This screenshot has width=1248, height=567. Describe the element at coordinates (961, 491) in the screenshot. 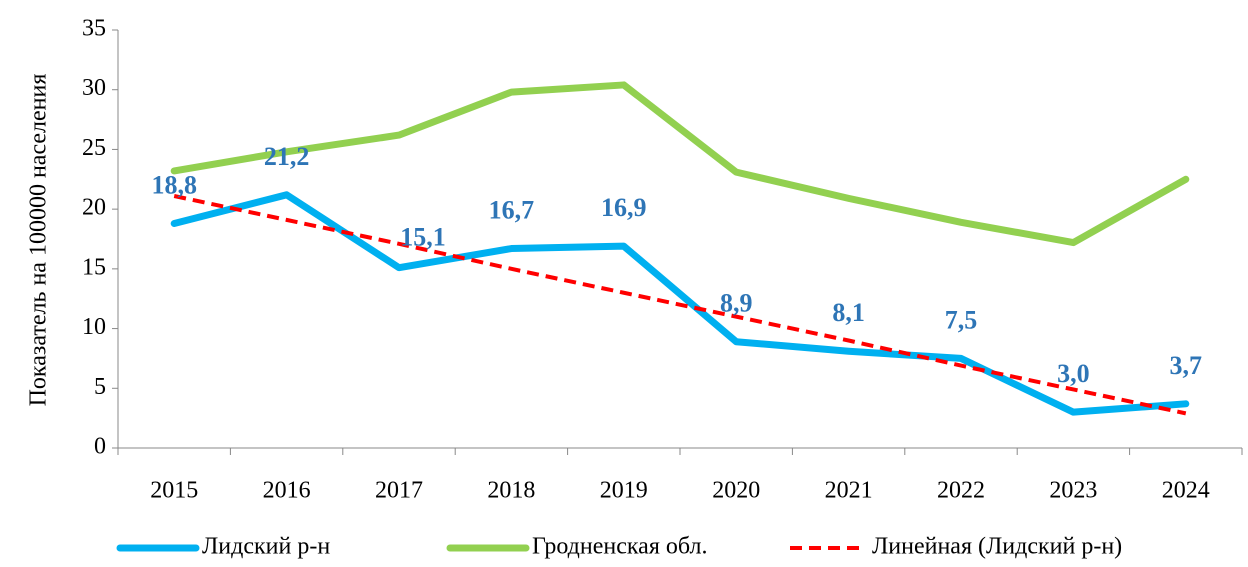

I see `x-tick-label: 2022` at that location.